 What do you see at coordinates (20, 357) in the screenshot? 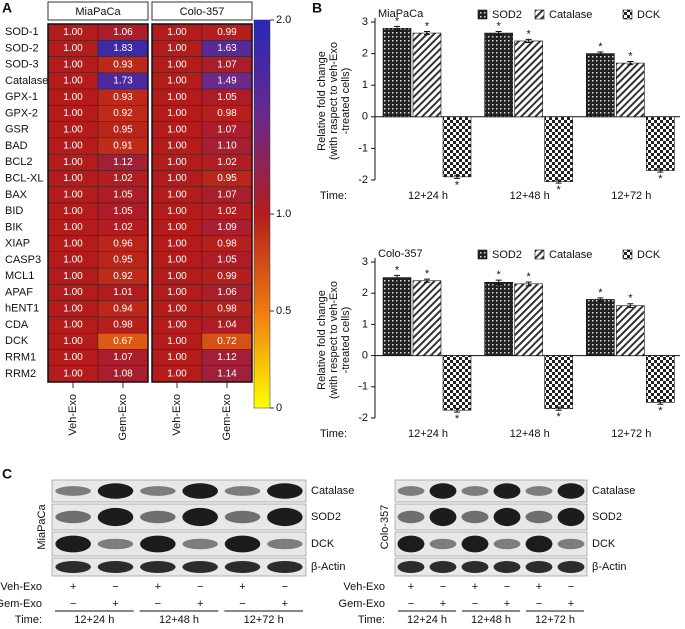
I see `row-label: RRM1` at bounding box center [20, 357].